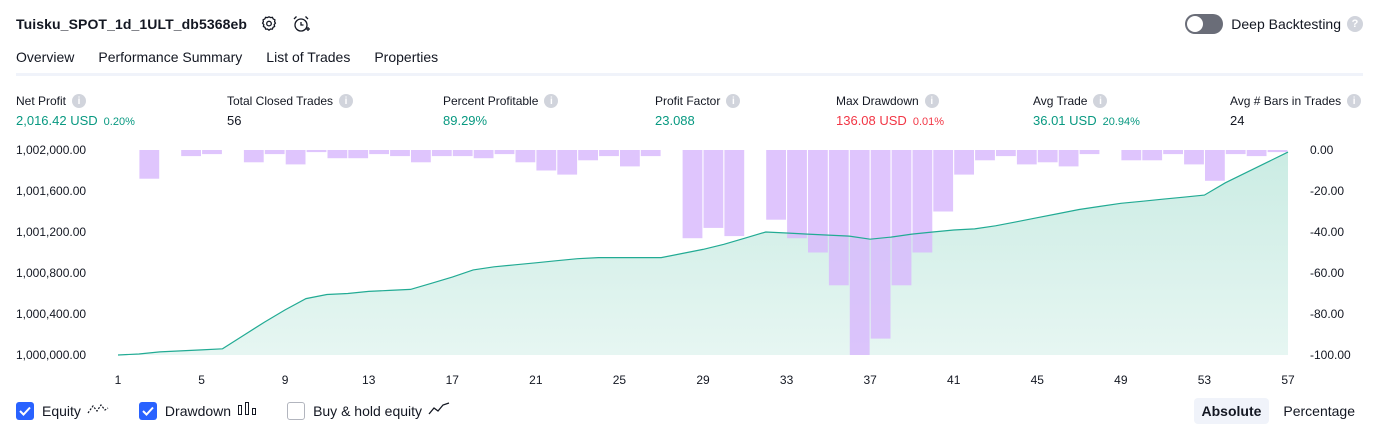  What do you see at coordinates (51, 232) in the screenshot?
I see `equity-axis-tick: 1,001,200.00` at bounding box center [51, 232].